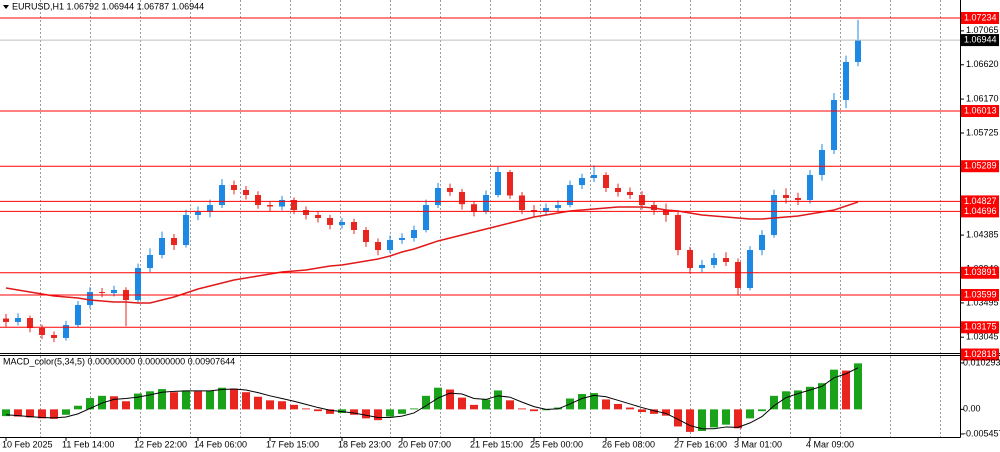  What do you see at coordinates (980, 354) in the screenshot?
I see `level-label: 1.02818` at bounding box center [980, 354].